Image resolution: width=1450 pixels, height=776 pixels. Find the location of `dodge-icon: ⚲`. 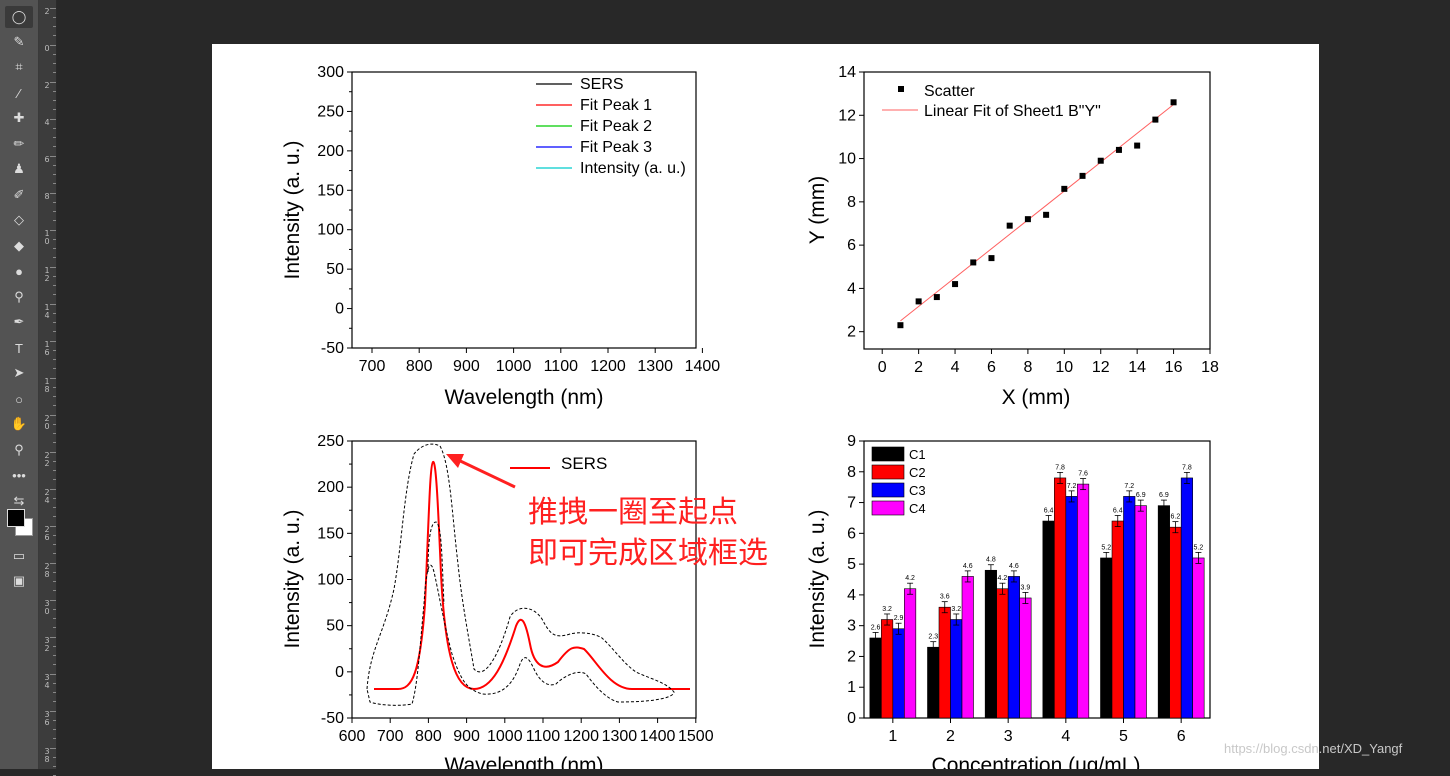

dodge-icon: ⚲ is located at coordinates (19, 296).